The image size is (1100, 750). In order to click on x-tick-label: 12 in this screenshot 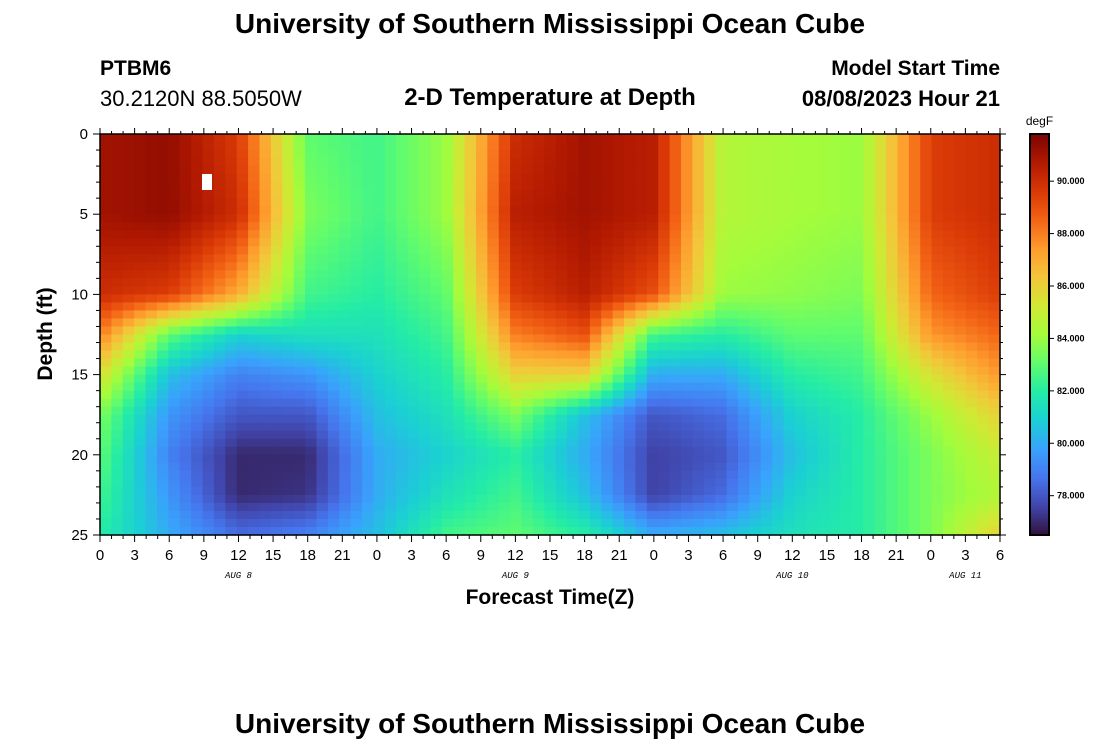, I will do `click(792, 555)`.